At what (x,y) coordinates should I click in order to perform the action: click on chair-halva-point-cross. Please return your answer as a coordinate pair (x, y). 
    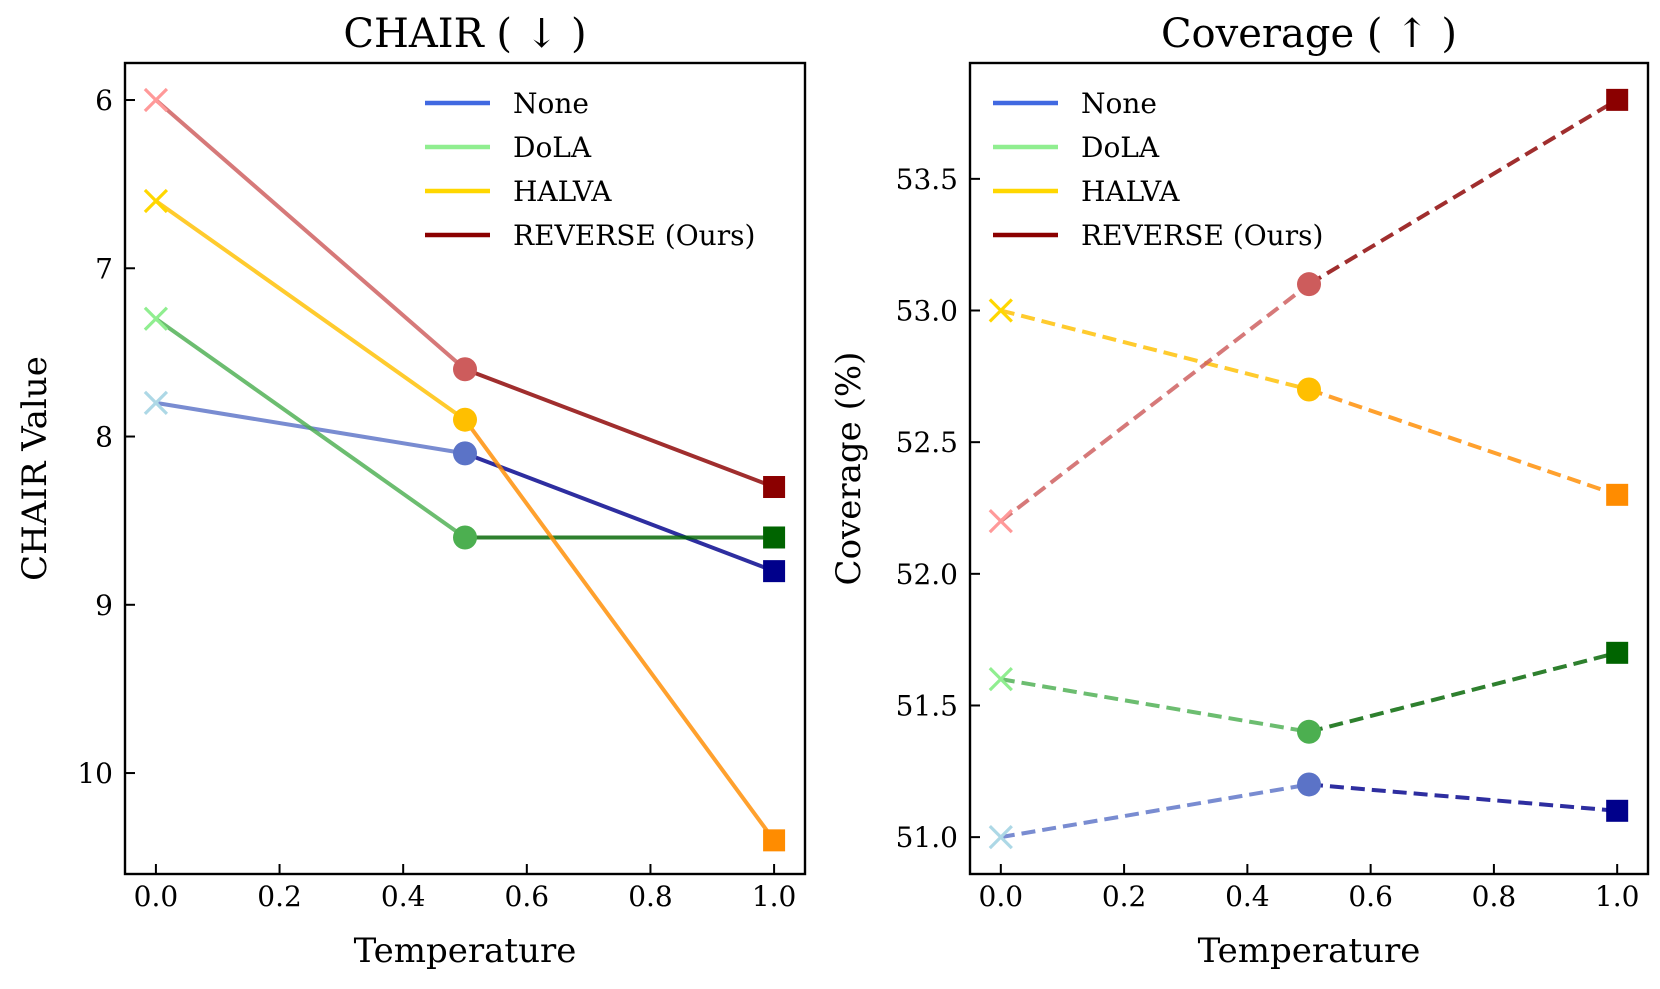
    Looking at the image, I should click on (156, 201).